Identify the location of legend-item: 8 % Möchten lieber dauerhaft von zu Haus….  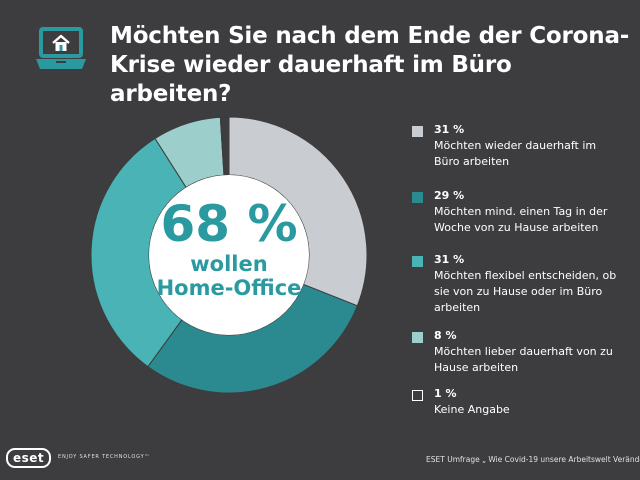
(522, 357).